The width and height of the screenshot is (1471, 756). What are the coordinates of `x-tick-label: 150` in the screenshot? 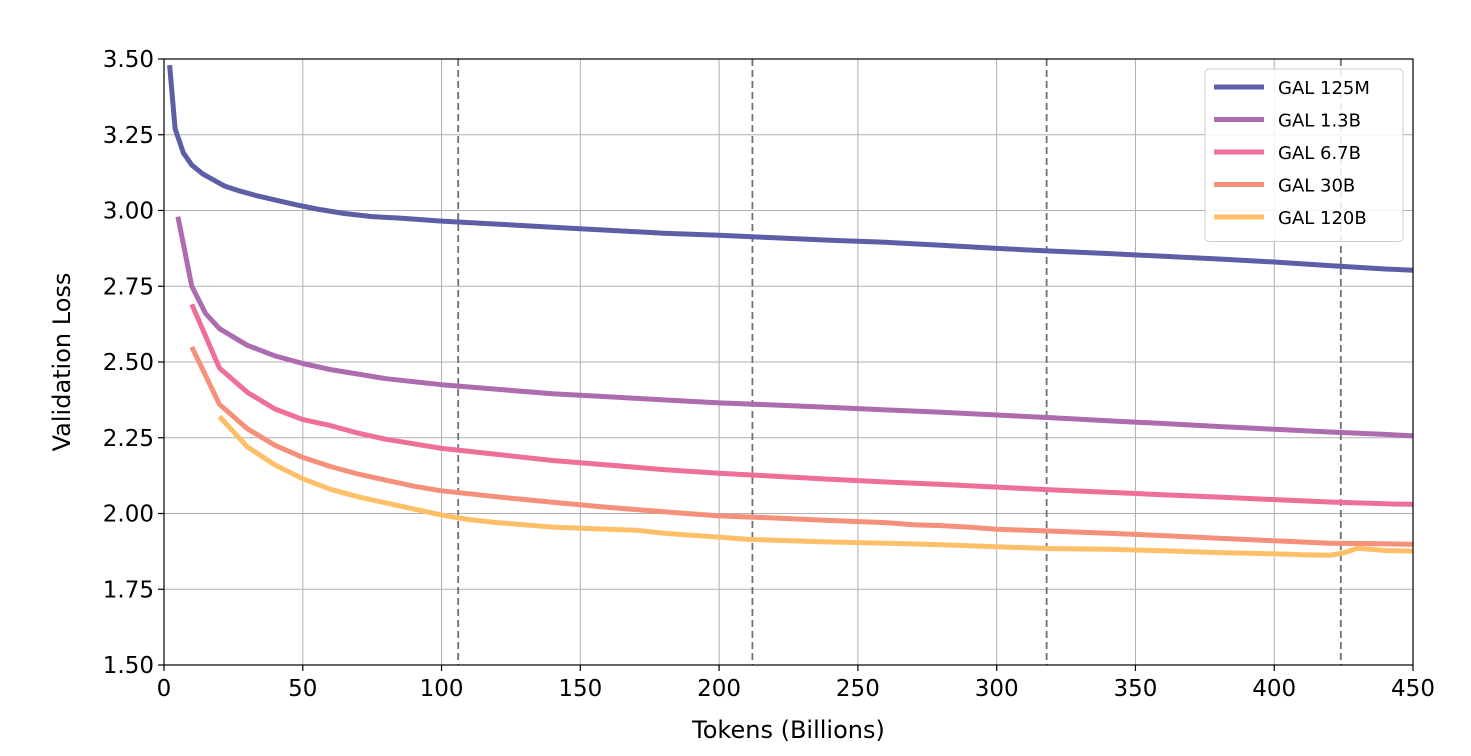 It's located at (580, 689).